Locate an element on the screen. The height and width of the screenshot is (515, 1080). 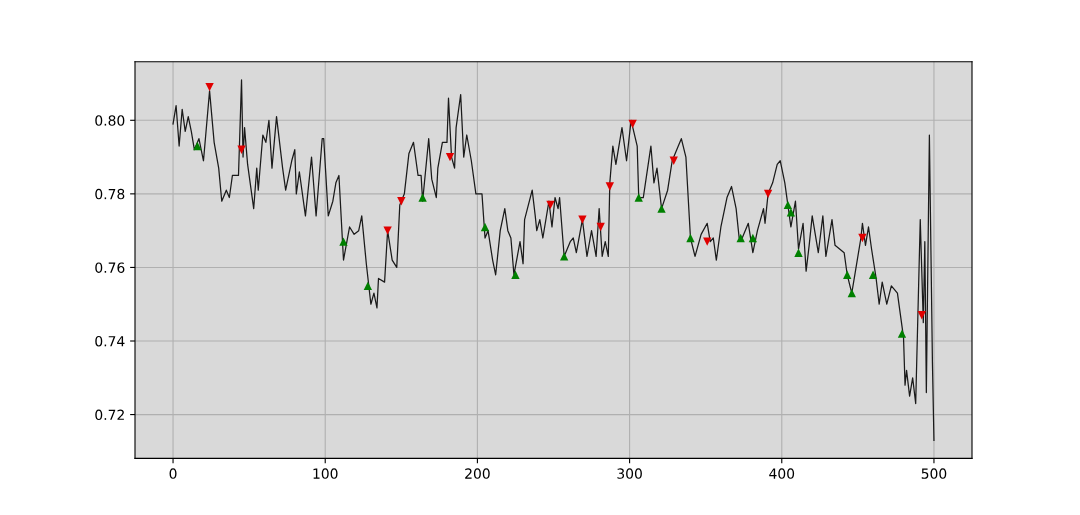
x-tick-label: 200 is located at coordinates (477, 473).